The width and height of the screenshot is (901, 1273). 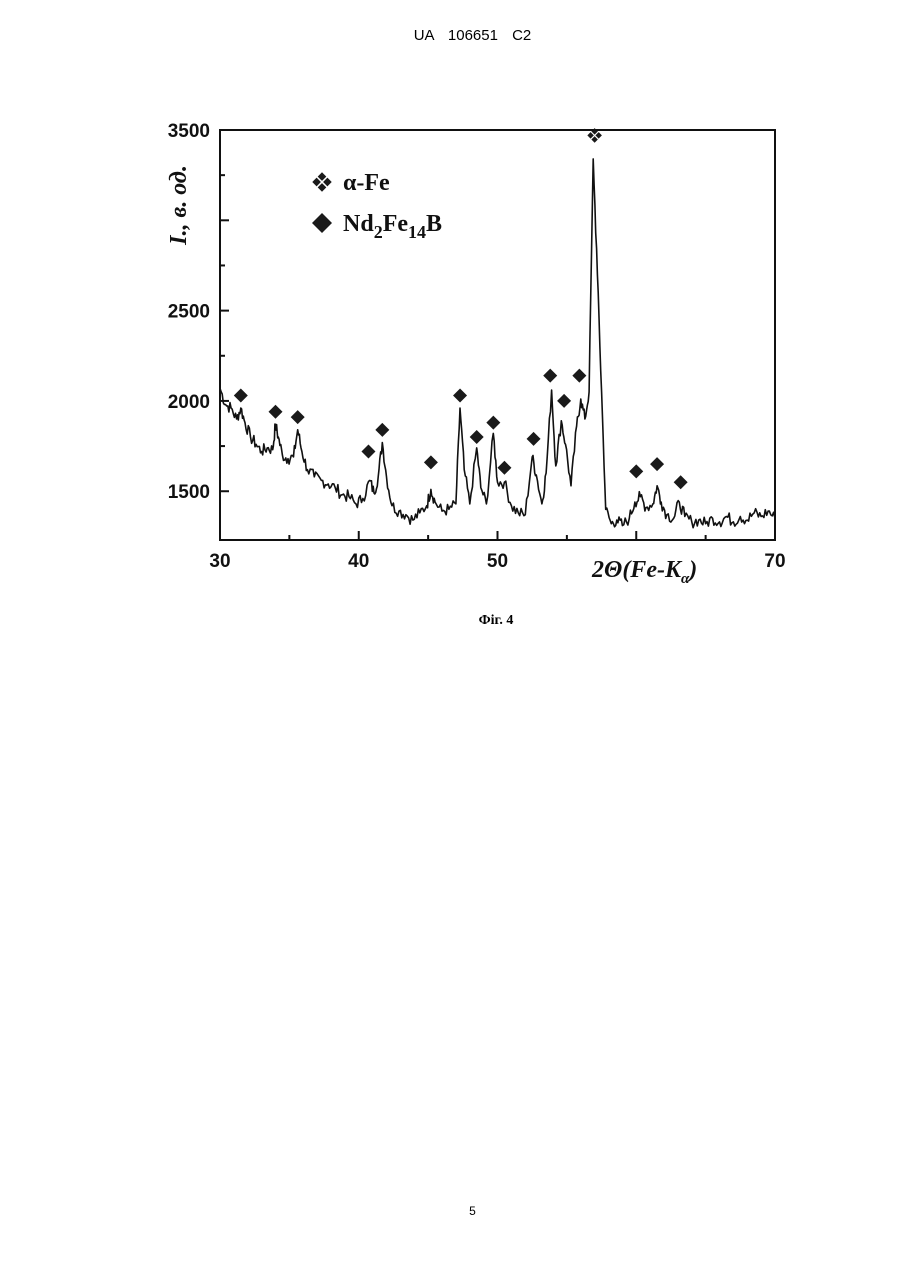 What do you see at coordinates (774, 561) in the screenshot?
I see `x-tick-label: 70` at bounding box center [774, 561].